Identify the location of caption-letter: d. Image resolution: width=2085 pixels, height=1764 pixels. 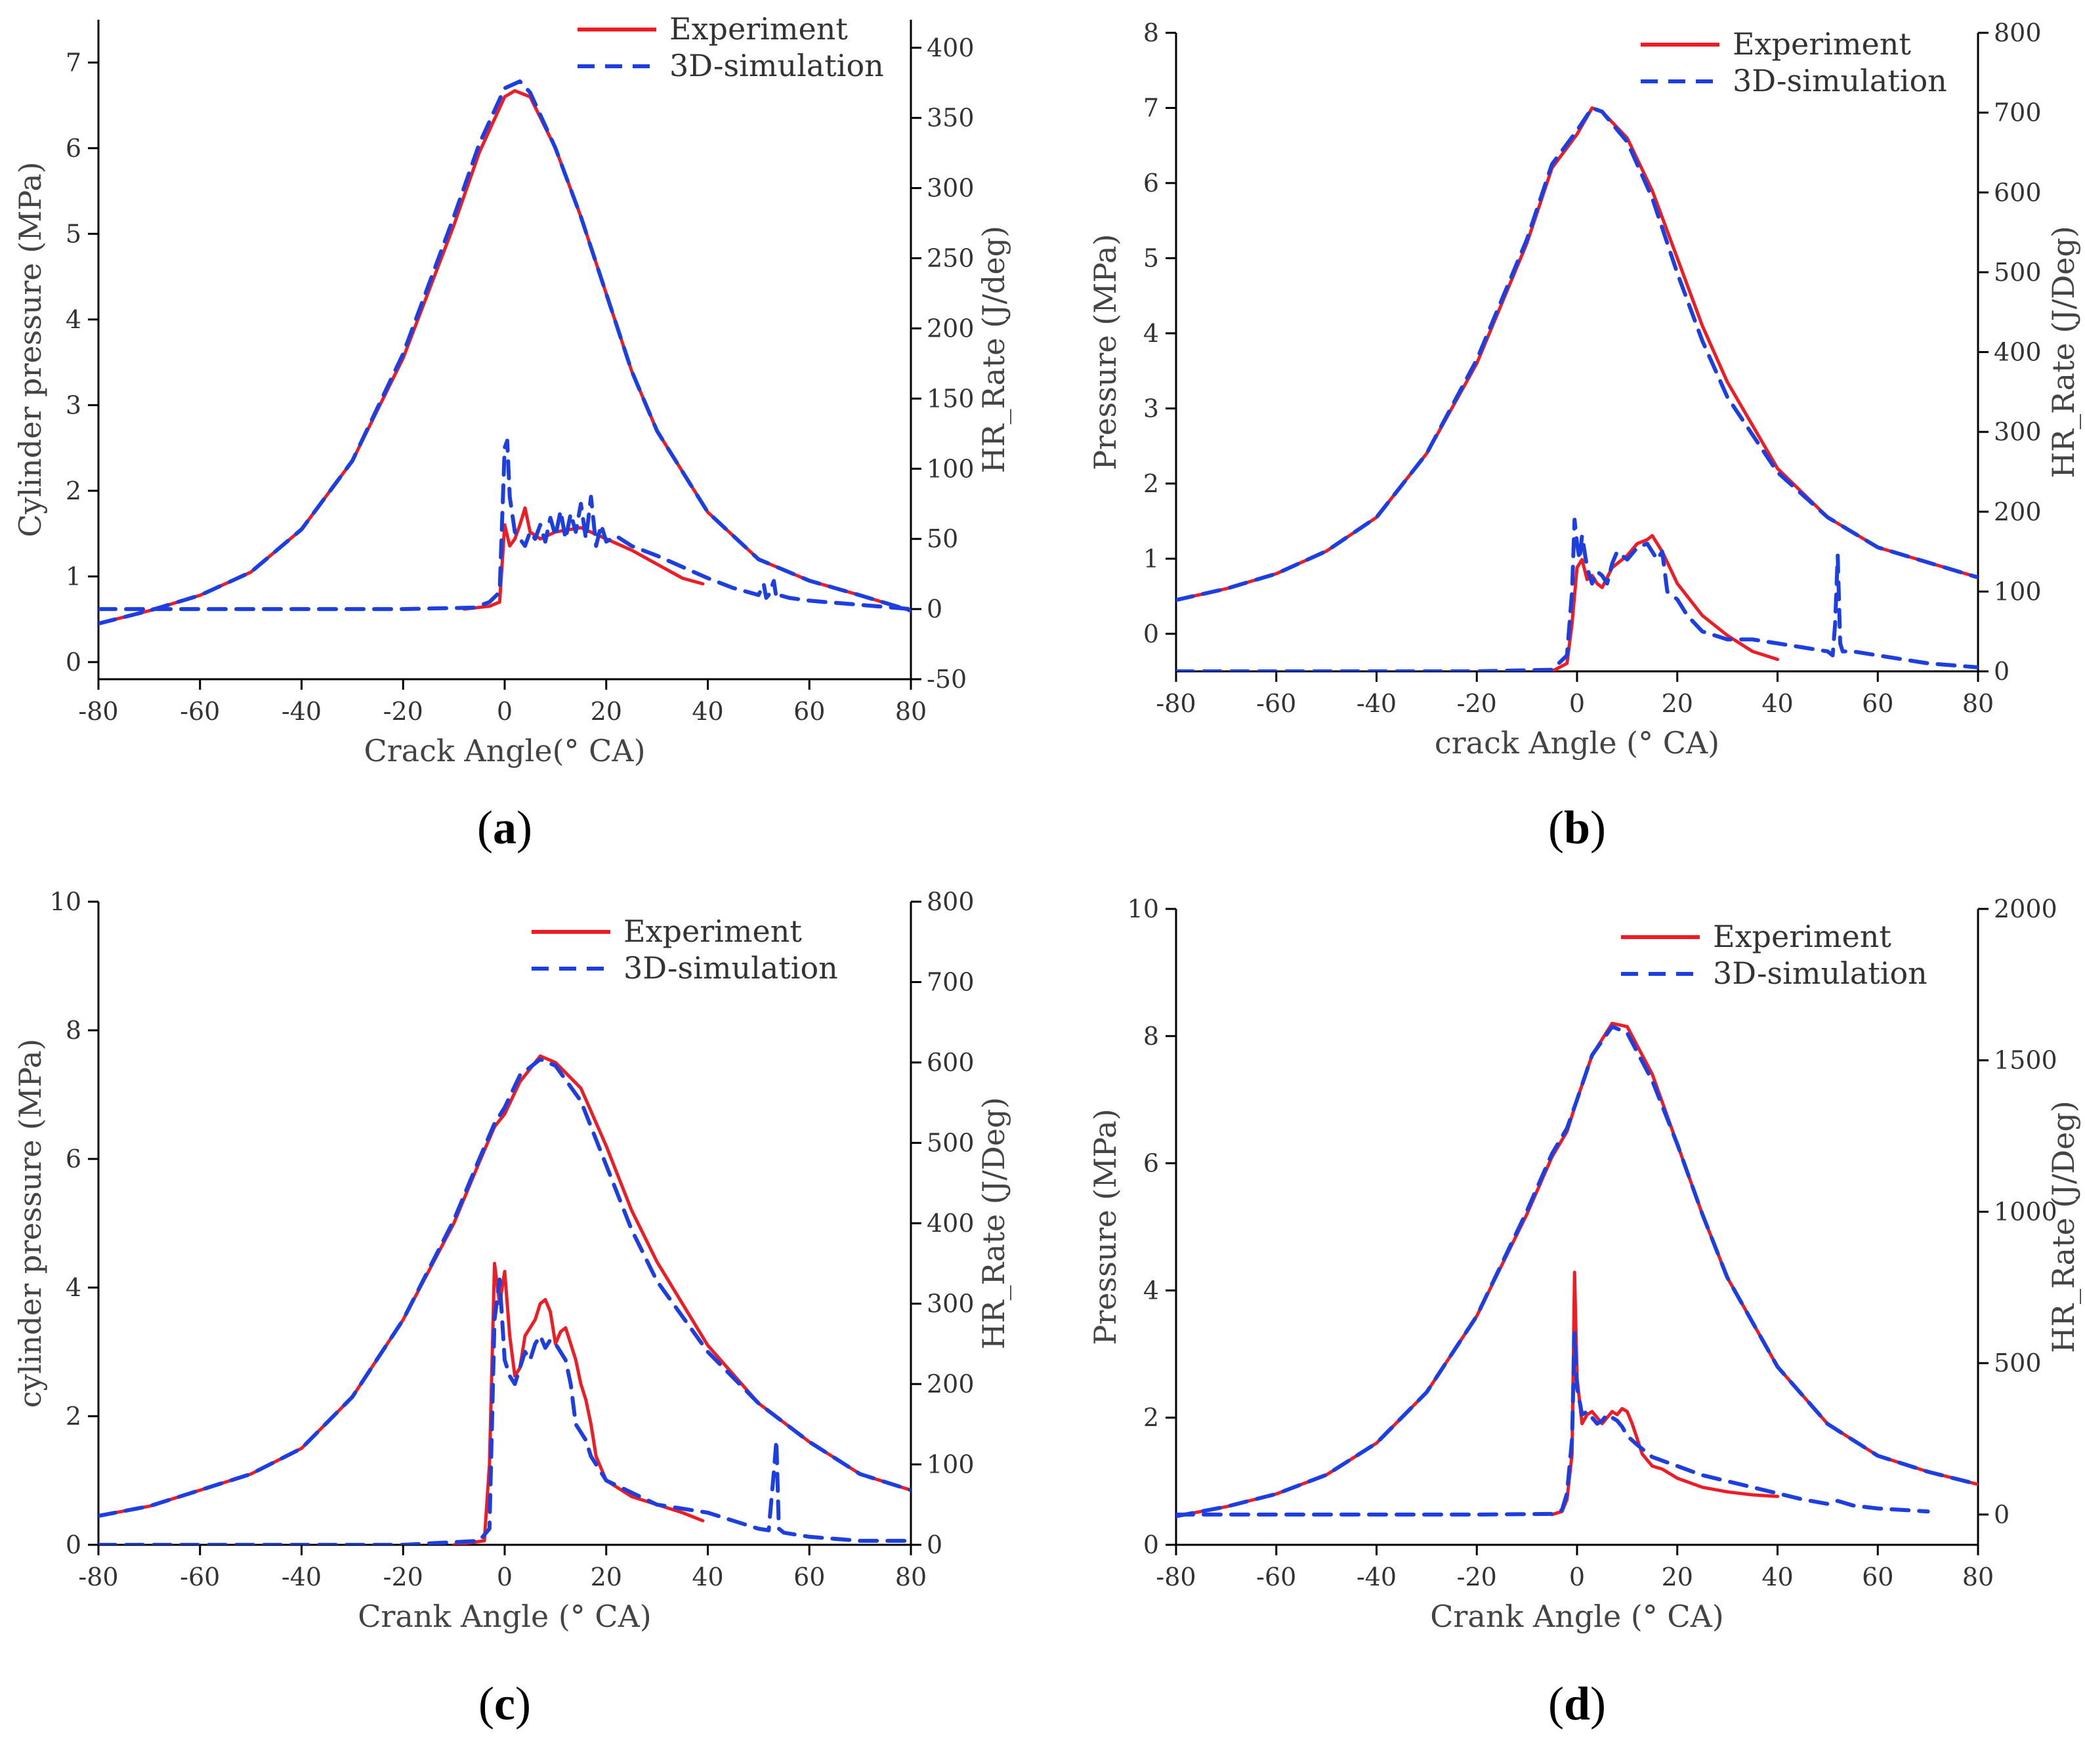
(1577, 1703).